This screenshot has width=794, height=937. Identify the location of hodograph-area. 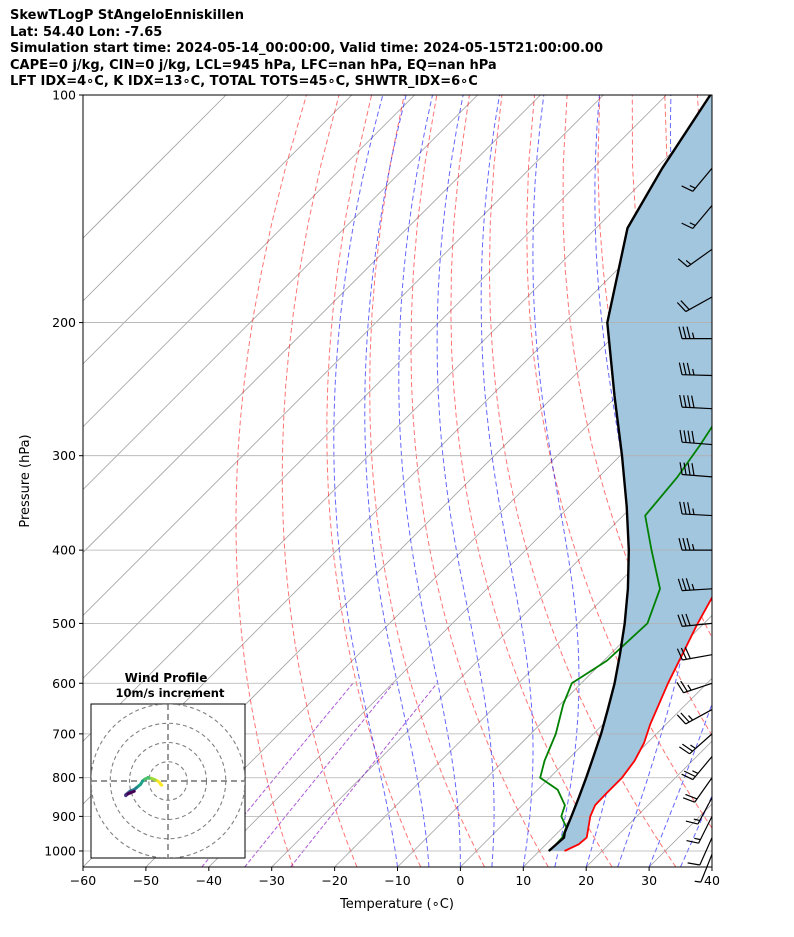
(168, 781).